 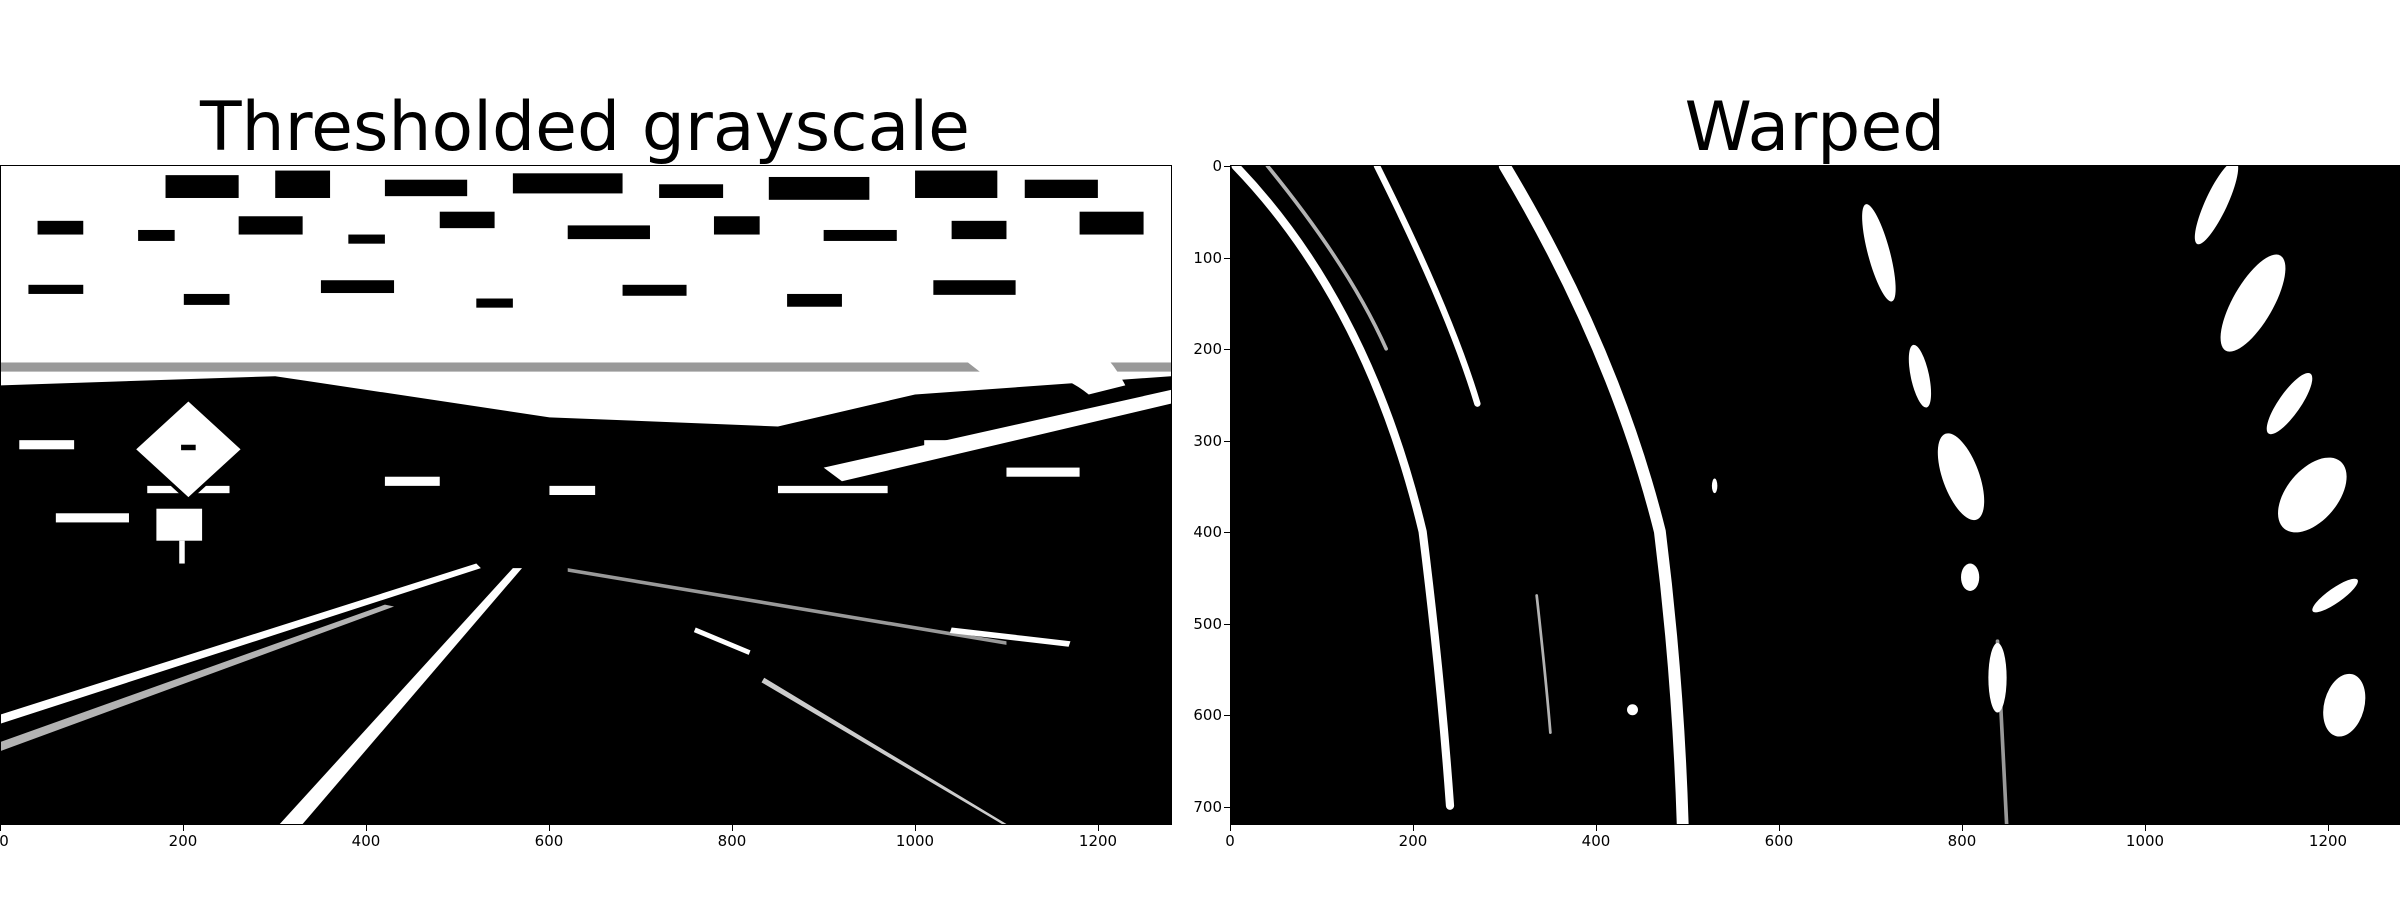 What do you see at coordinates (1207, 624) in the screenshot?
I see `y-tick-label: 500` at bounding box center [1207, 624].